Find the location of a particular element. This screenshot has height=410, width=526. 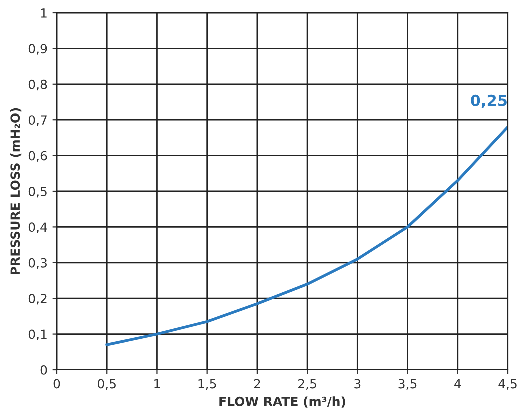

y-tick-label: 0,8 is located at coordinates (38, 85).